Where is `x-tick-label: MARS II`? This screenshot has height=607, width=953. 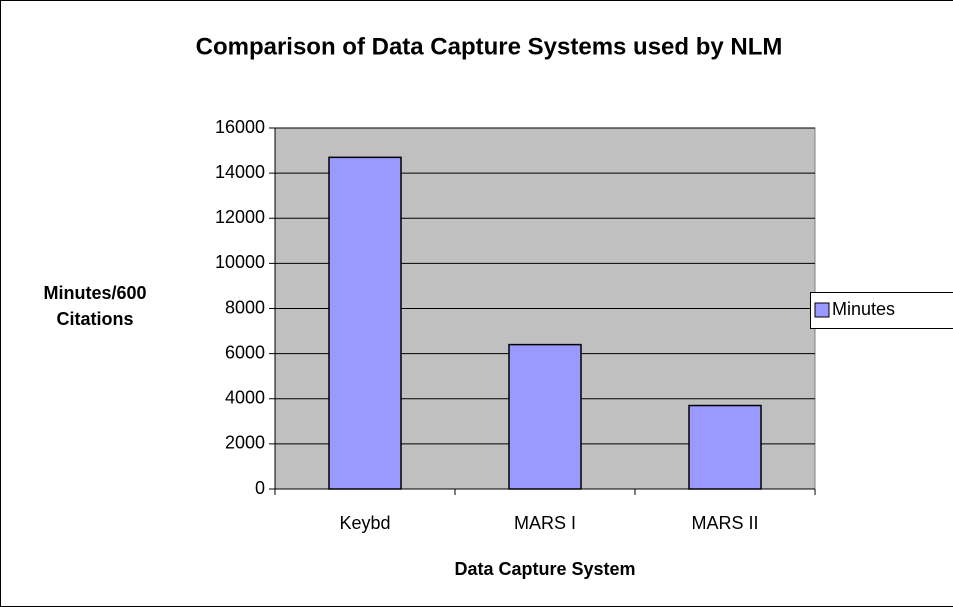
x-tick-label: MARS II is located at coordinates (724, 523).